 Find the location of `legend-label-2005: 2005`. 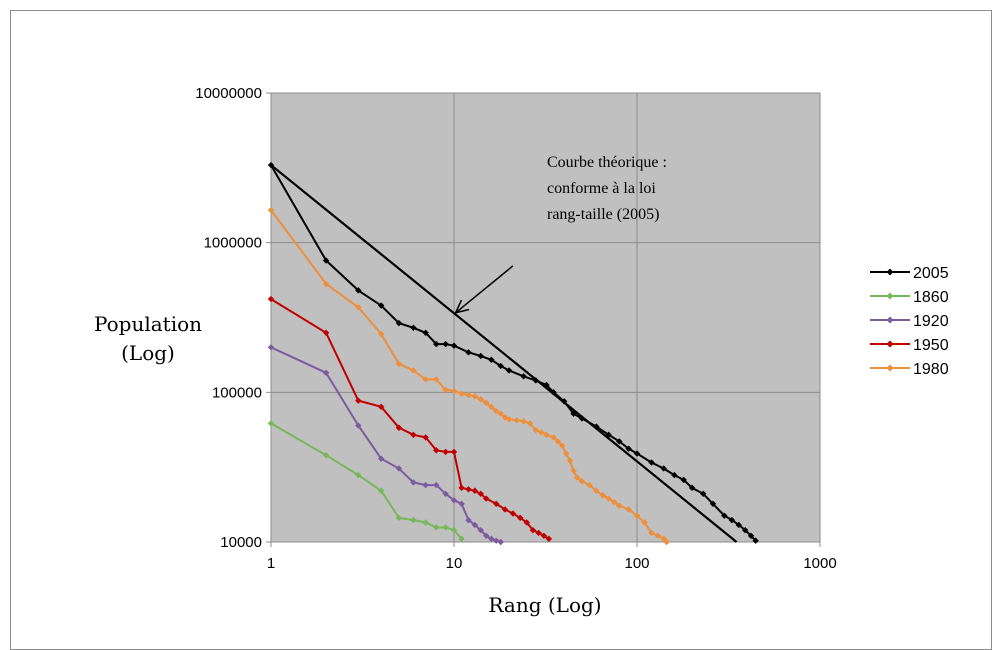

legend-label-2005: 2005 is located at coordinates (931, 273).